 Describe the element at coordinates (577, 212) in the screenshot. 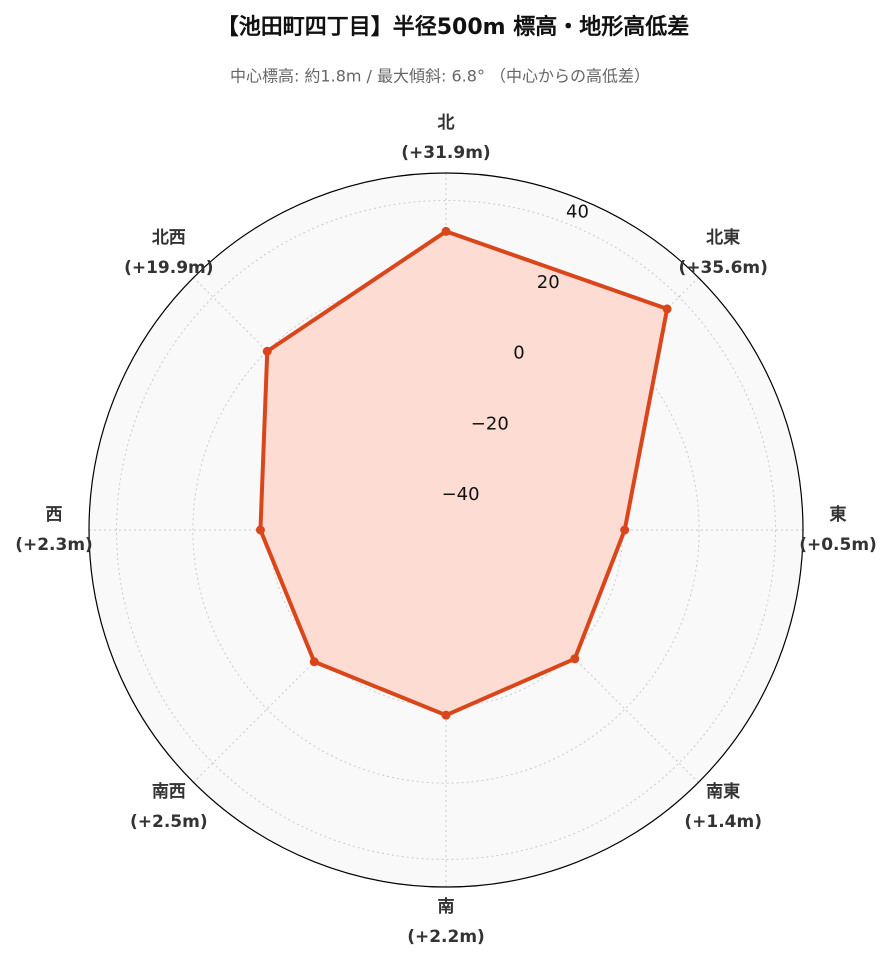

I see `y-tick-label: 40` at that location.